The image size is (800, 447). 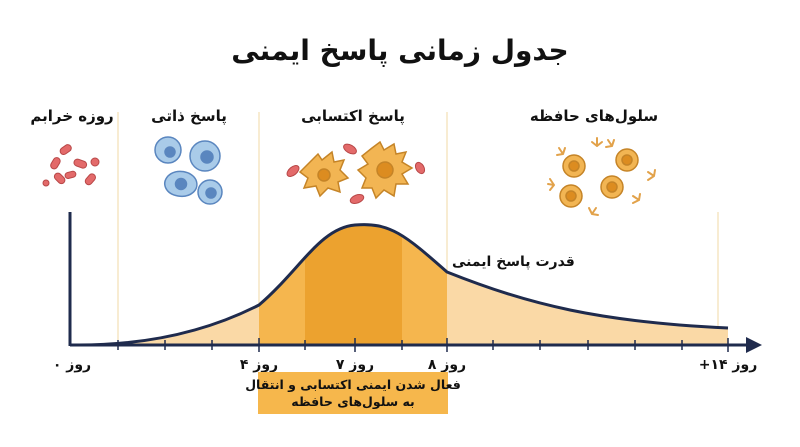 I want to click on axis-label-day0: روز ۰, so click(x=72, y=365).